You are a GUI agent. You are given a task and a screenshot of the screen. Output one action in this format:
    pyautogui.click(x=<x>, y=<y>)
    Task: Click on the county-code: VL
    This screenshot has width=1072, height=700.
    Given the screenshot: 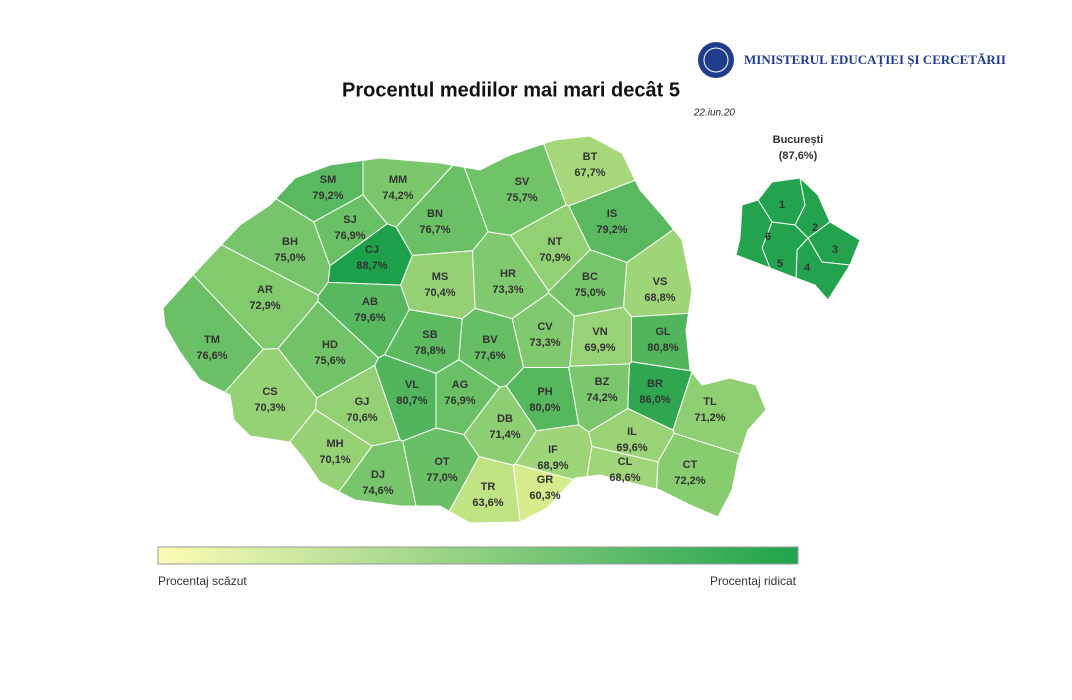 What is the action you would take?
    pyautogui.click(x=412, y=385)
    